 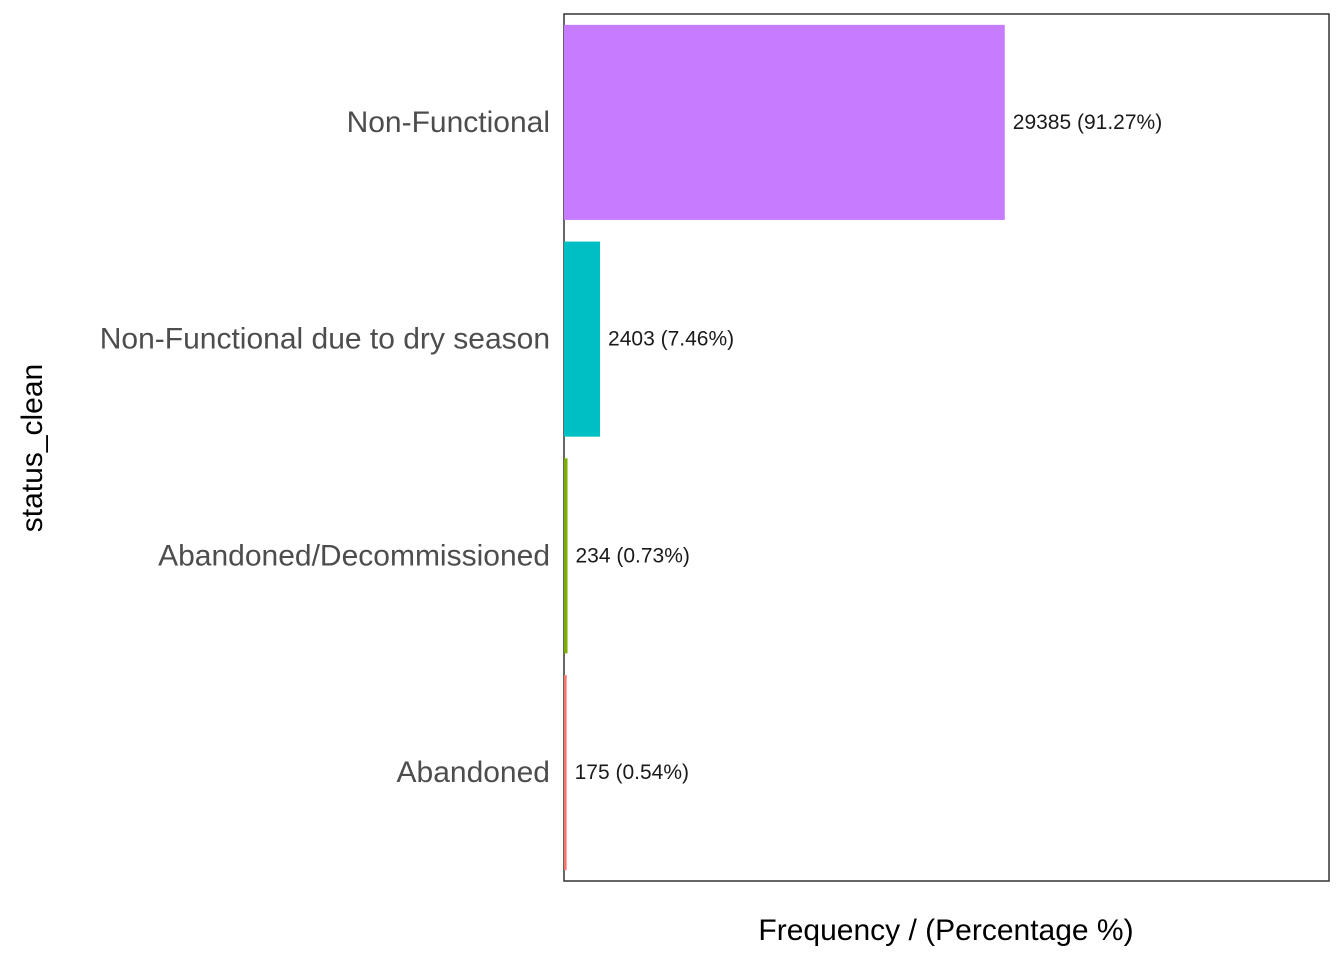 I want to click on bar-abandoned, so click(x=565, y=773).